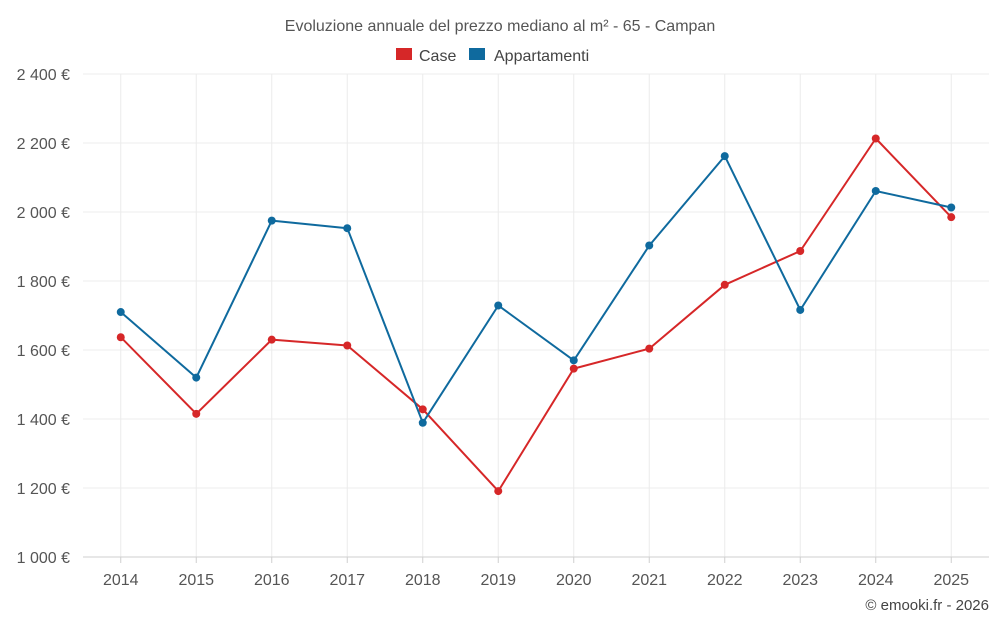 The width and height of the screenshot is (1000, 625). Describe the element at coordinates (876, 580) in the screenshot. I see `x-tick-label: 2024` at that location.